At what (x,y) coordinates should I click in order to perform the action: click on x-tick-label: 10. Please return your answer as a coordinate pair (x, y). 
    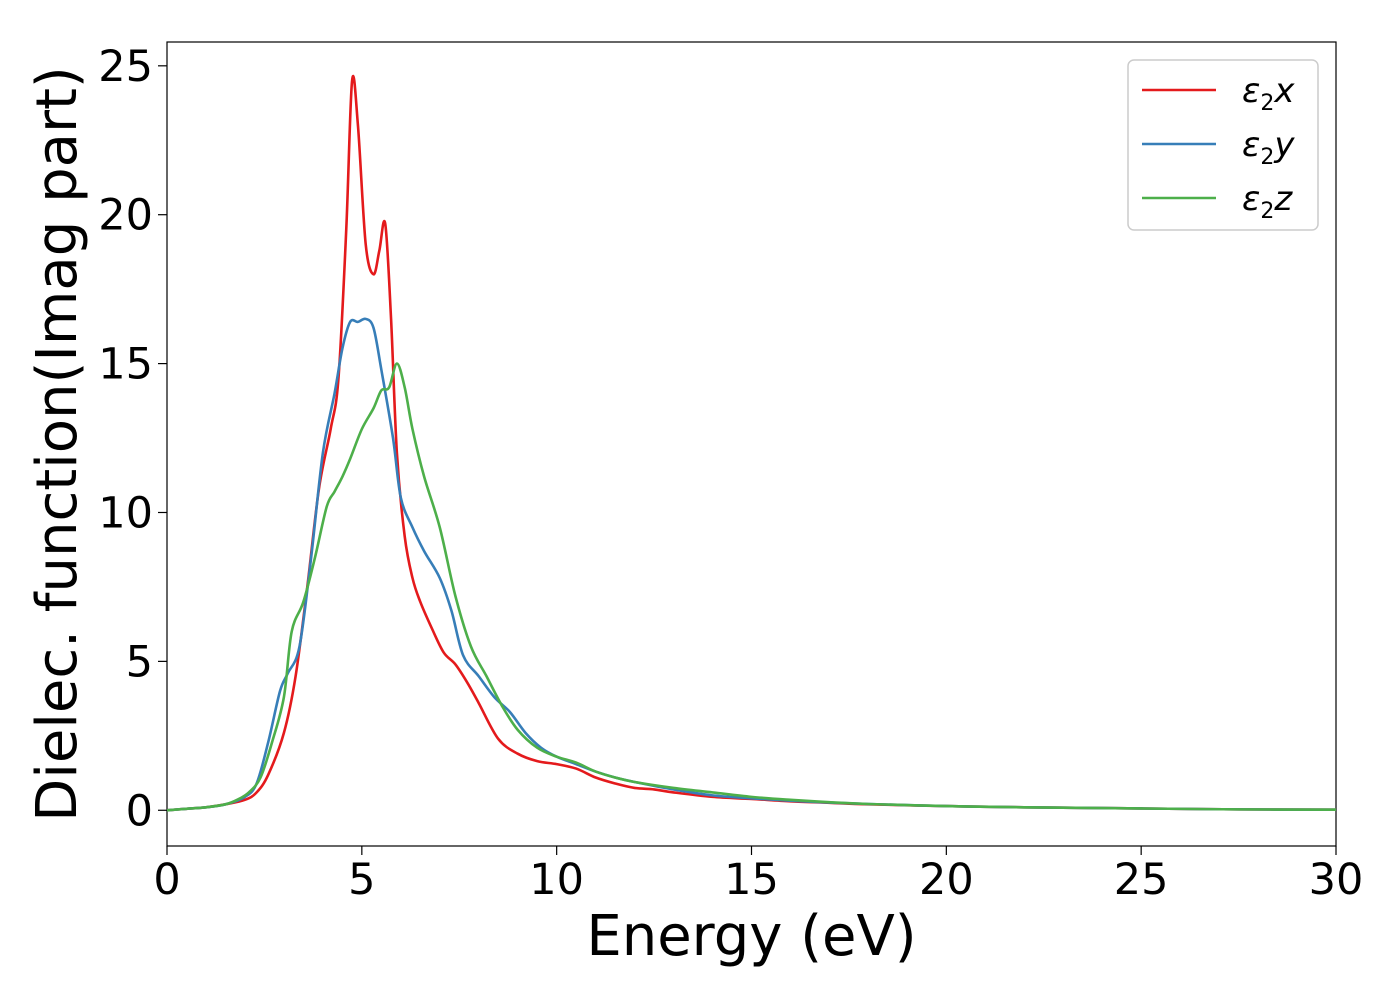
    Looking at the image, I should click on (556, 880).